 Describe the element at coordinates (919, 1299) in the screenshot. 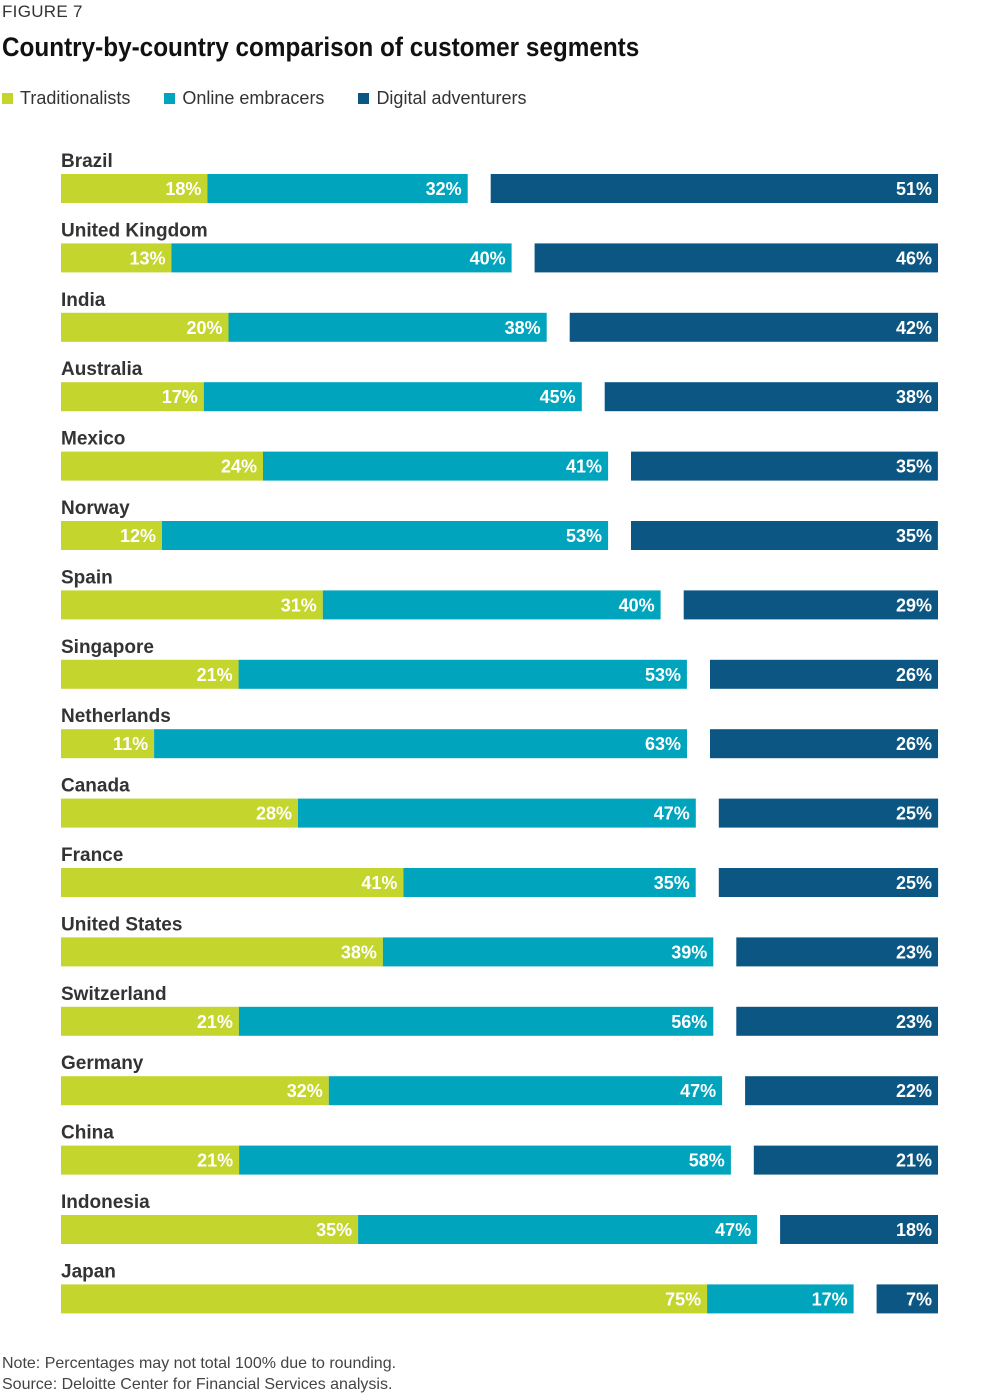

I see `value-label-japan-digital-adventurers: 7%` at that location.